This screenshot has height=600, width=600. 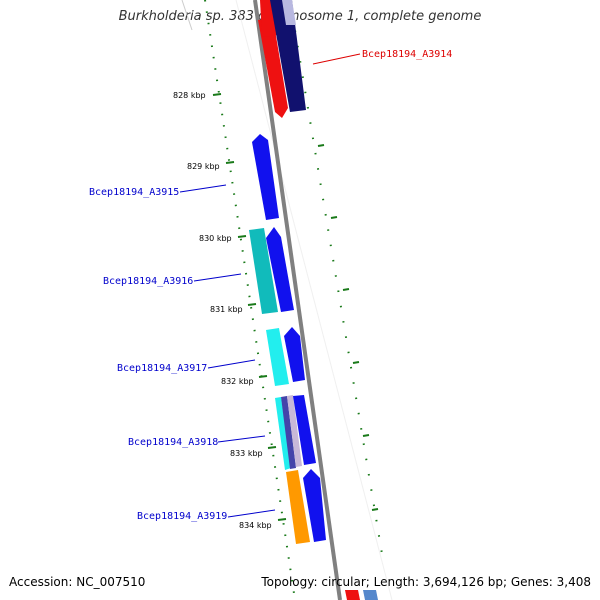 I want to click on gene-block-a3915, so click(x=265, y=177).